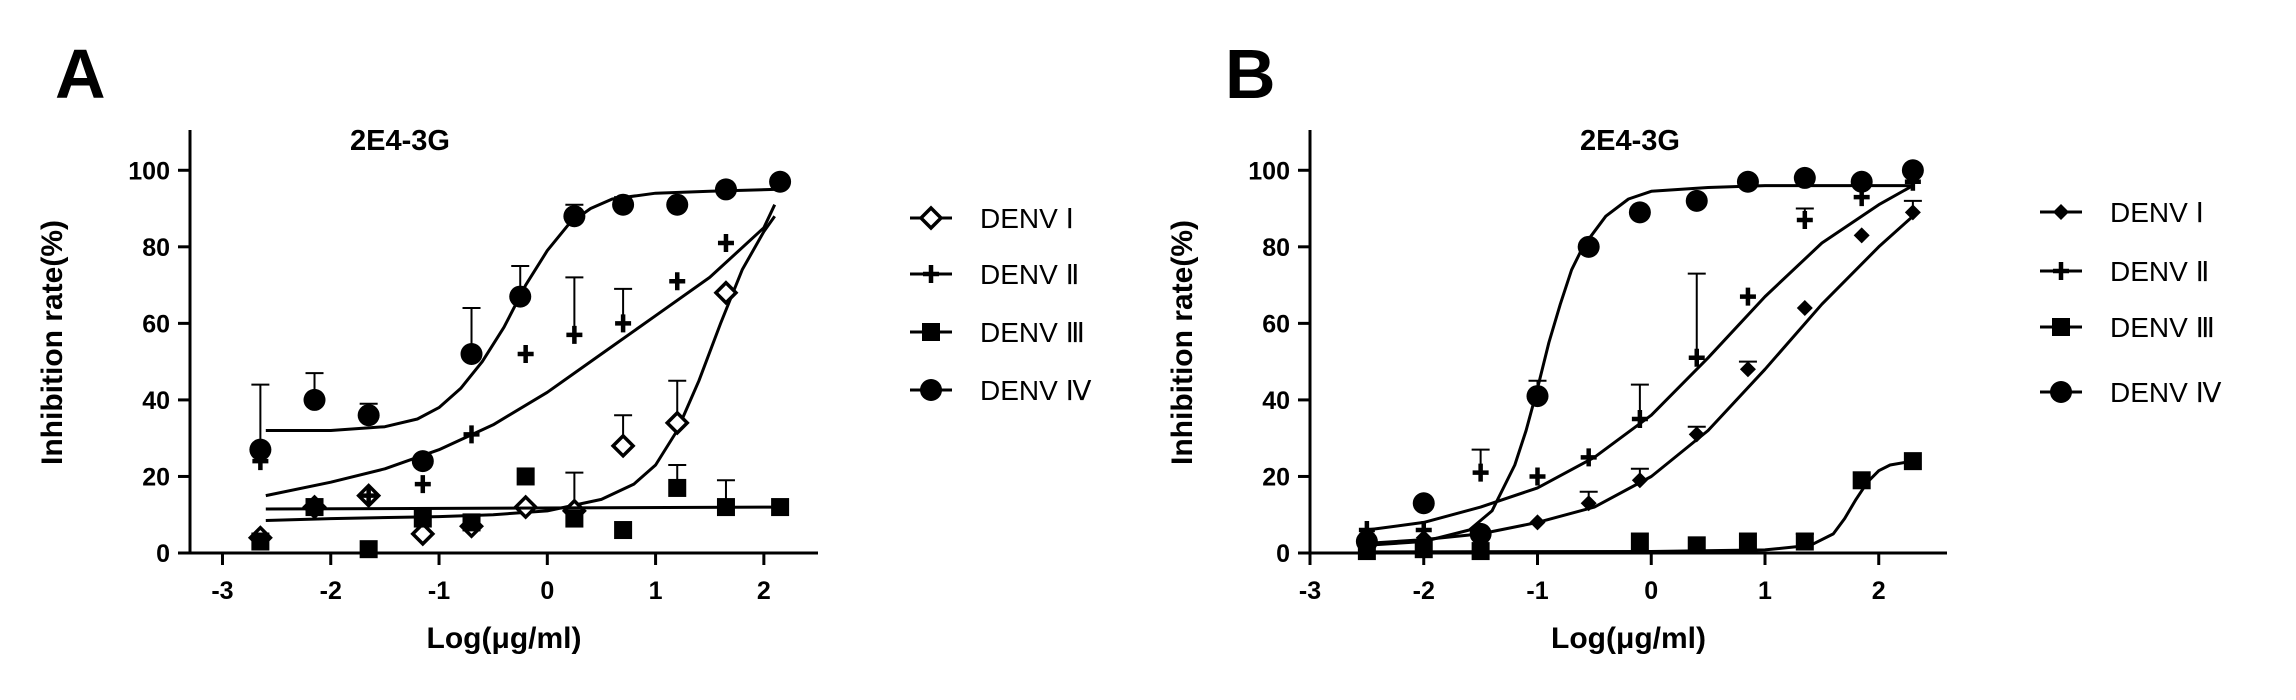  I want to click on legend-label: DENV Ⅱ, so click(1029, 274).